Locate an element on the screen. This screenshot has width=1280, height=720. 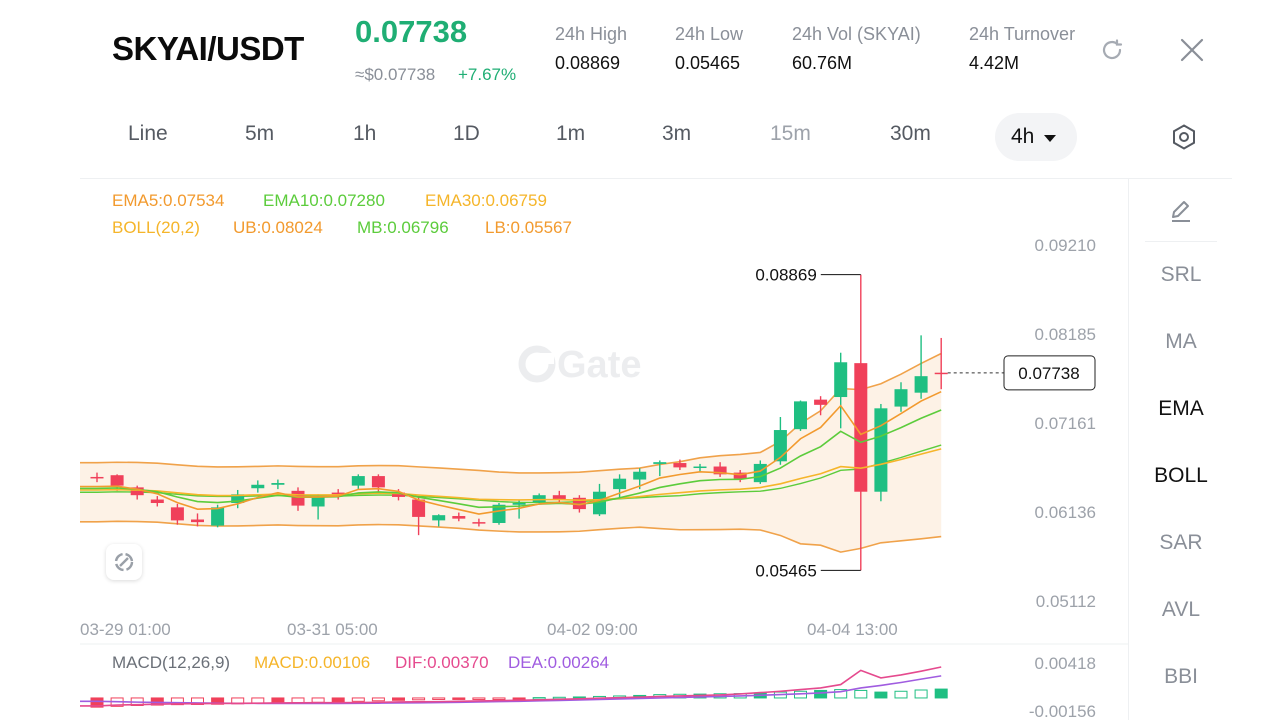
x-tick-label: 03-31 05:00 is located at coordinates (332, 629).